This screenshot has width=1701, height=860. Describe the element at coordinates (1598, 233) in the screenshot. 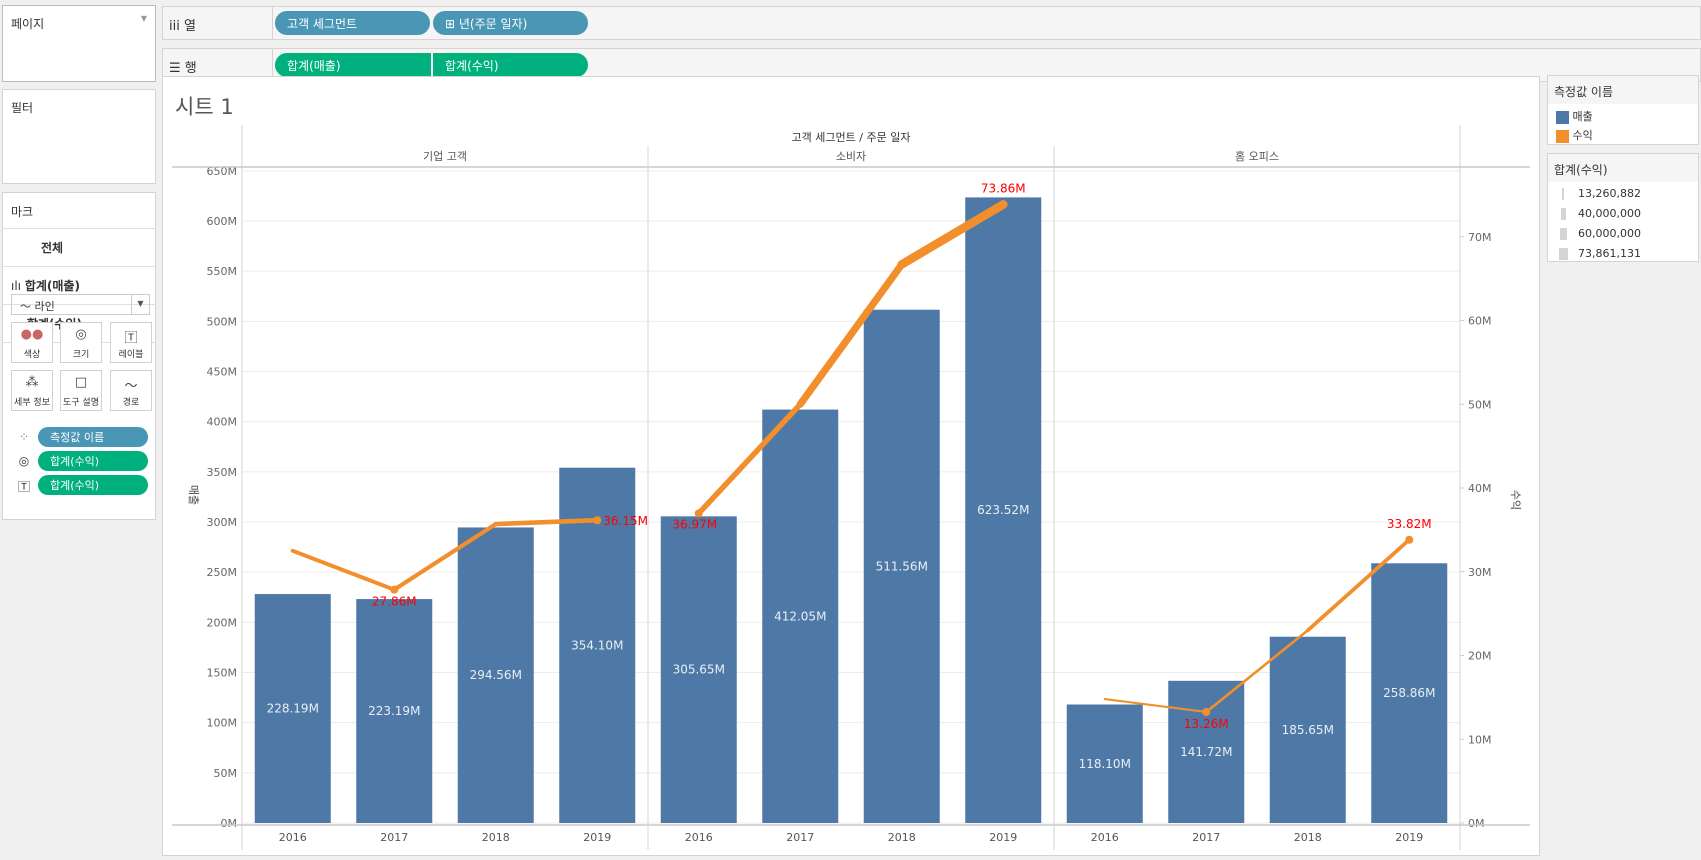

I see `size-legend-item: 60,000,000` at that location.